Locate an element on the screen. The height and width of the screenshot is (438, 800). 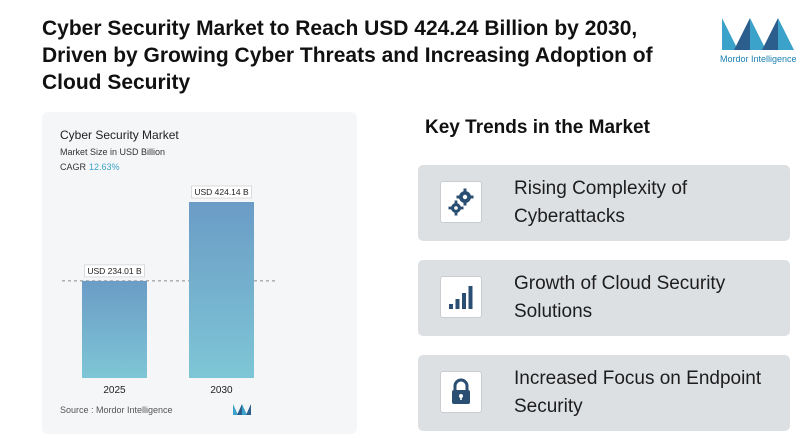
gears-icon is located at coordinates (461, 202).